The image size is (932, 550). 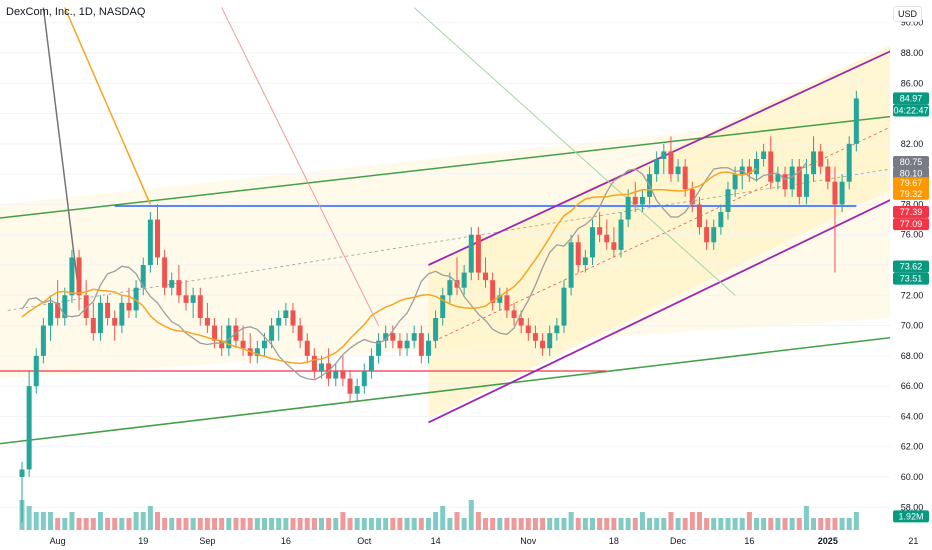 What do you see at coordinates (58, 541) in the screenshot?
I see `time-tick-label: Aug` at bounding box center [58, 541].